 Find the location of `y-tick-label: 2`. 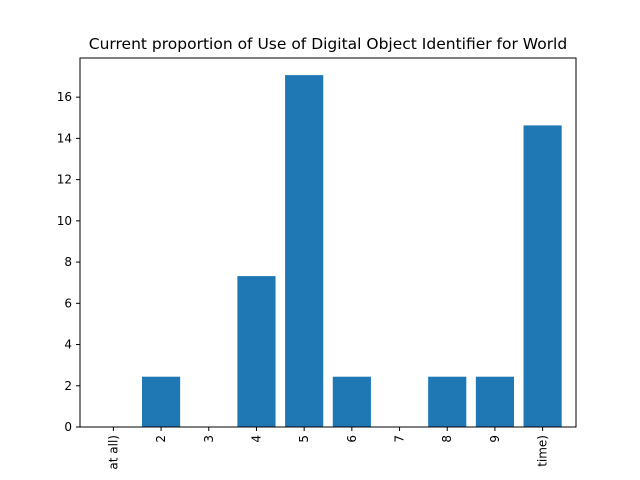

y-tick-label: 2 is located at coordinates (68, 386).